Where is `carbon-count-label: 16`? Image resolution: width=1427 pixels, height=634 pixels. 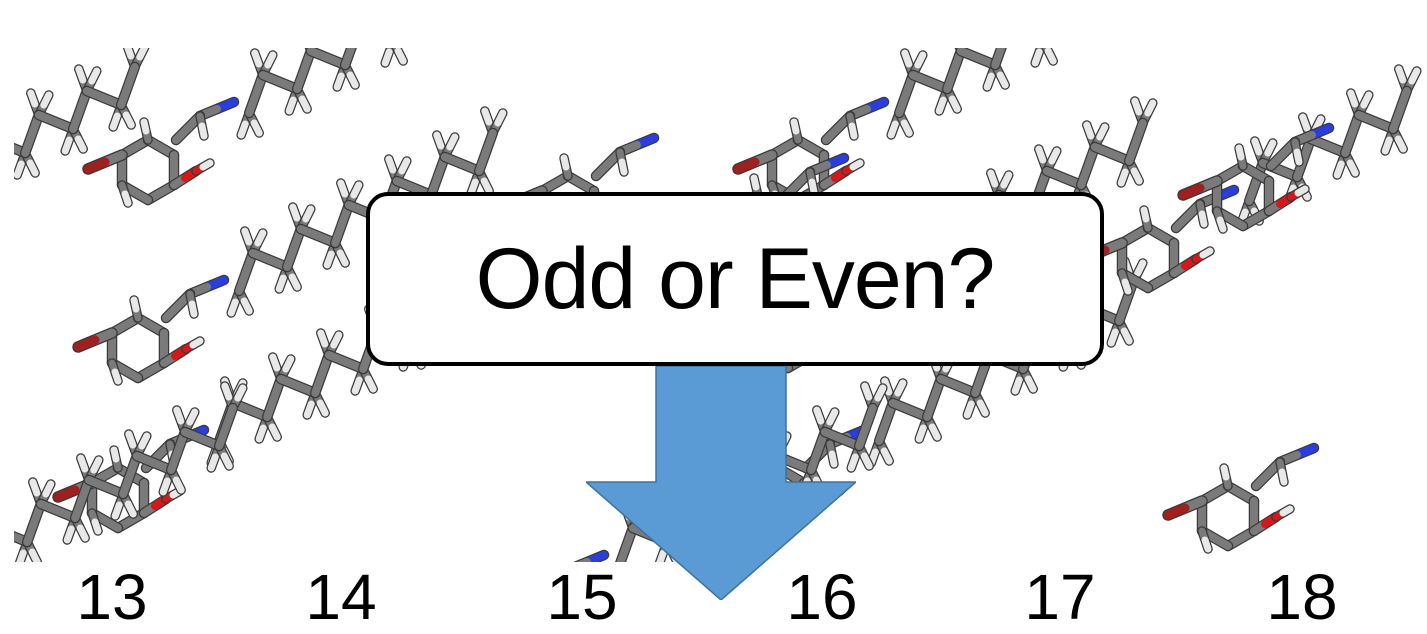 carbon-count-label: 16 is located at coordinates (822, 597).